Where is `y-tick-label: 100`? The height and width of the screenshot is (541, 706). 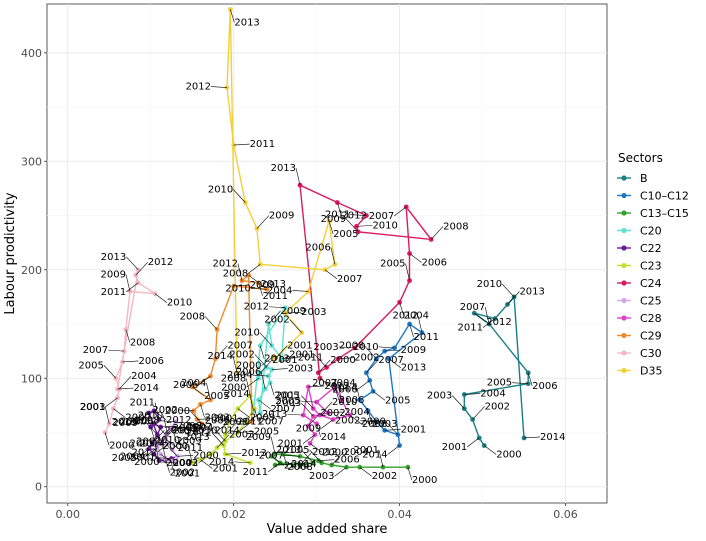 y-tick-label: 100 is located at coordinates (31, 378).